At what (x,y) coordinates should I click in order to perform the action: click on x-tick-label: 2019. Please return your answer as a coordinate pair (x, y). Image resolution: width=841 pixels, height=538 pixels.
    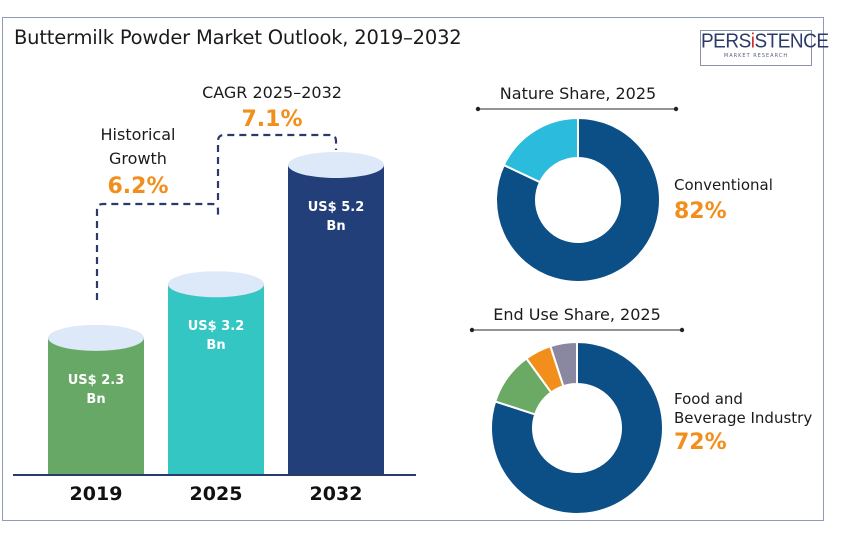
    Looking at the image, I should click on (96, 494).